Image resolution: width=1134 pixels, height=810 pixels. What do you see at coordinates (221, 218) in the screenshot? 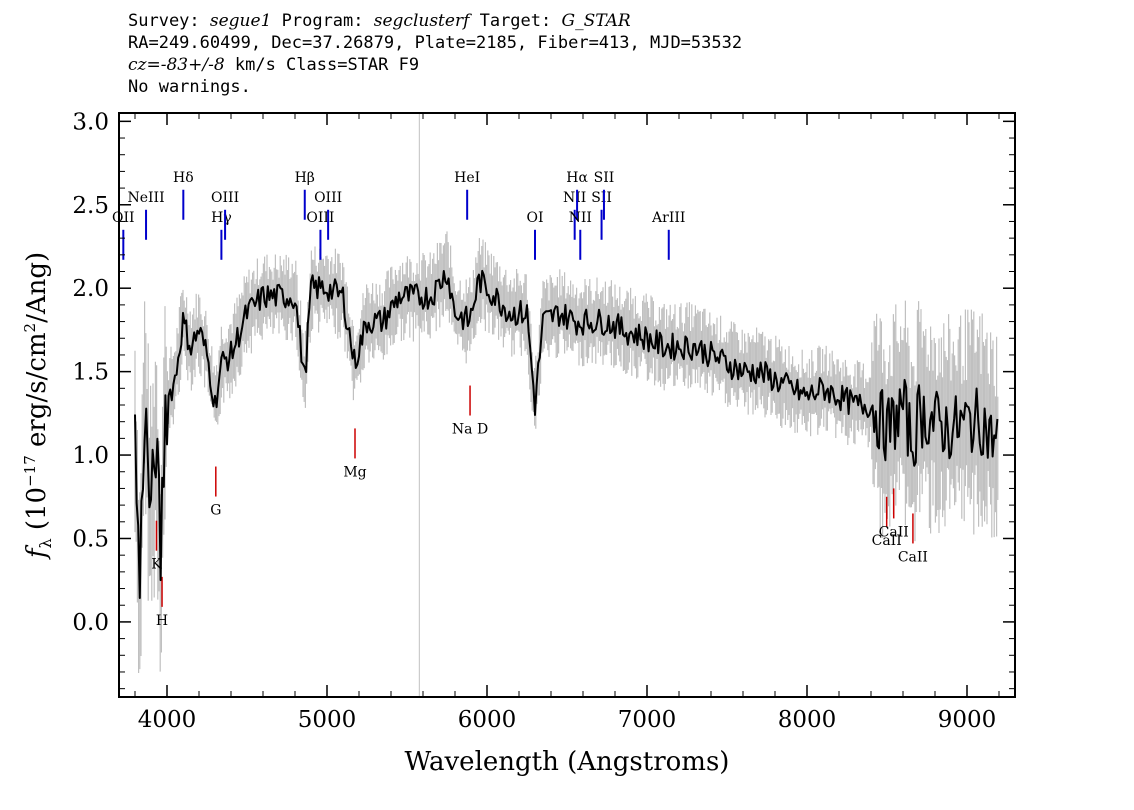
I see `emission-line-label: Hγ` at bounding box center [221, 218].